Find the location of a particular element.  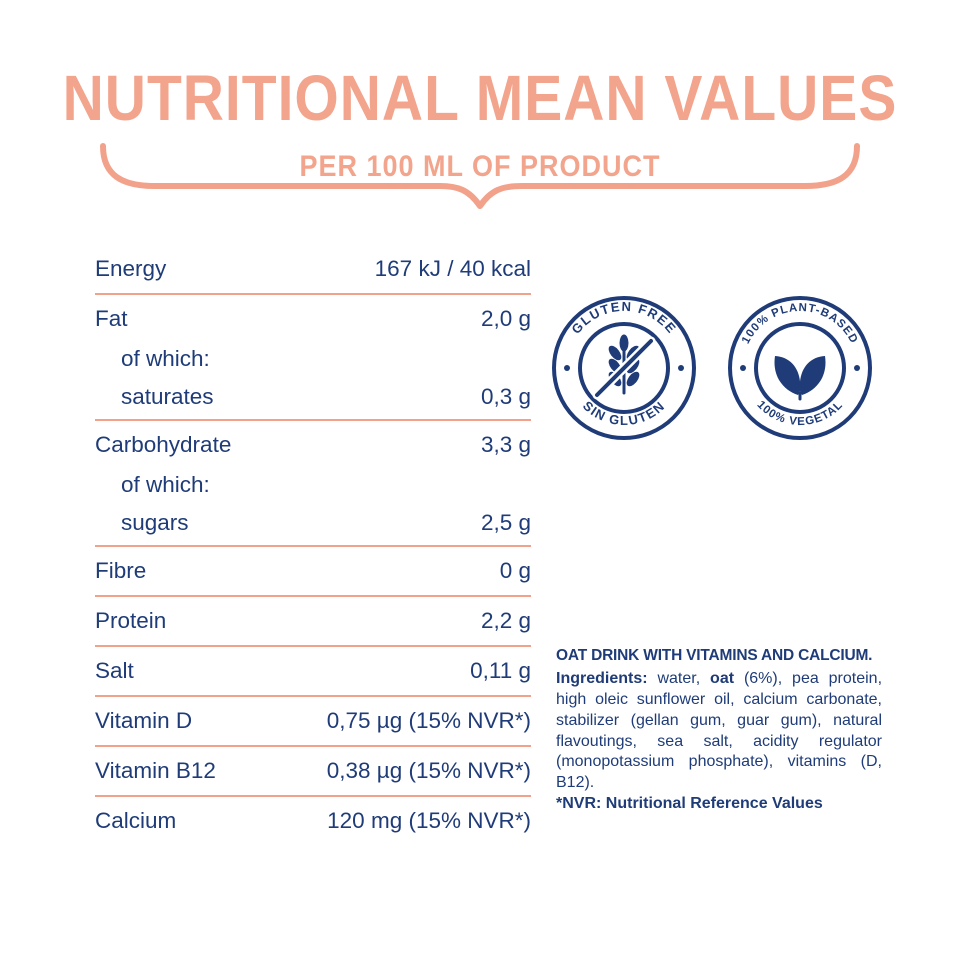

table-row: Fibre 0 g is located at coordinates (313, 572).